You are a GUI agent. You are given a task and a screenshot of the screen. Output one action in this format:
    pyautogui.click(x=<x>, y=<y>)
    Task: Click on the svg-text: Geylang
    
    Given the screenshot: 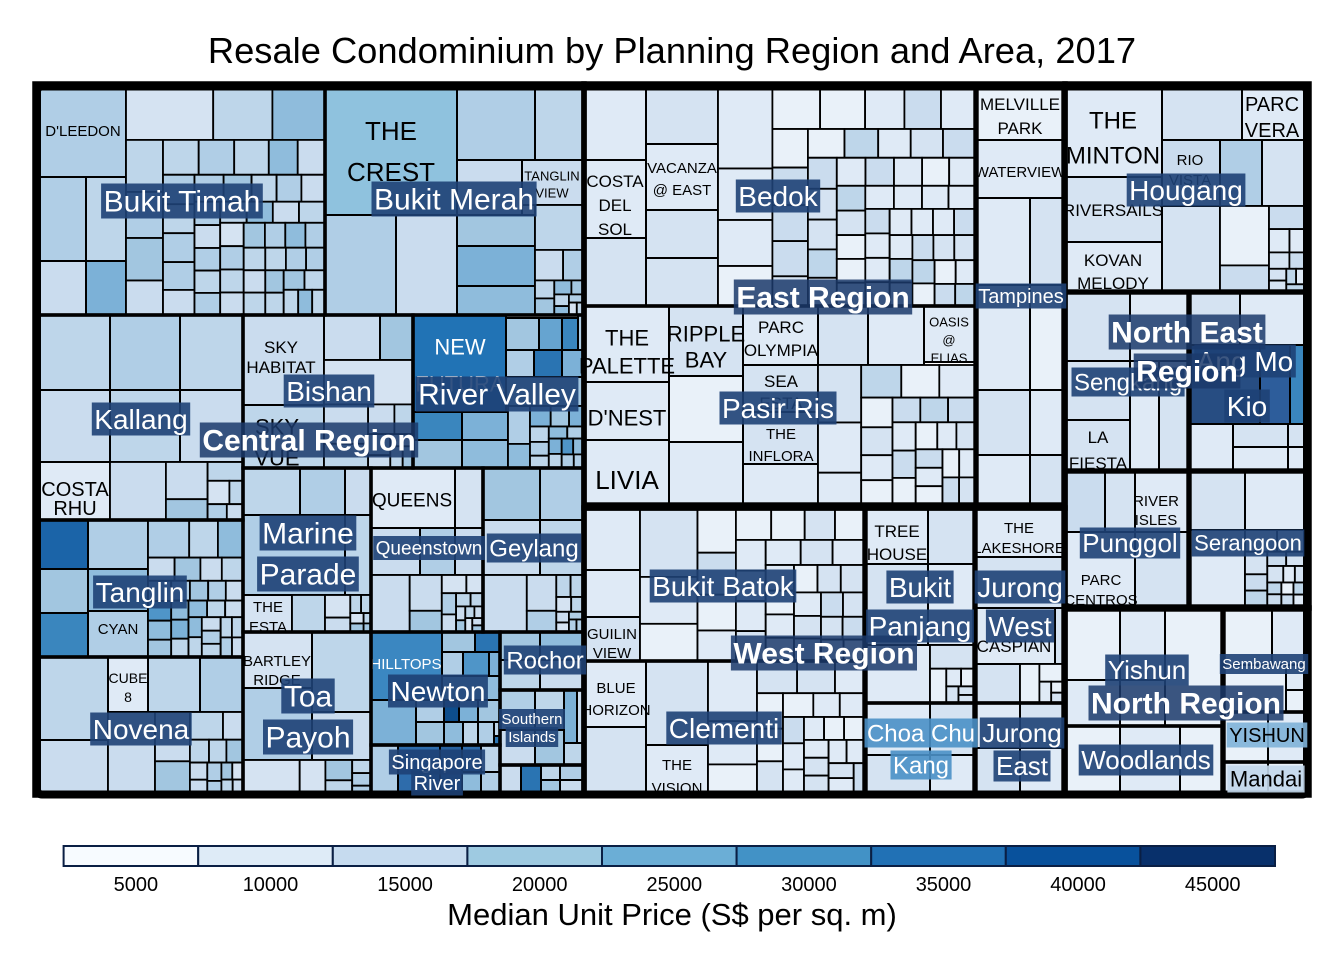 What is the action you would take?
    pyautogui.click(x=533, y=548)
    